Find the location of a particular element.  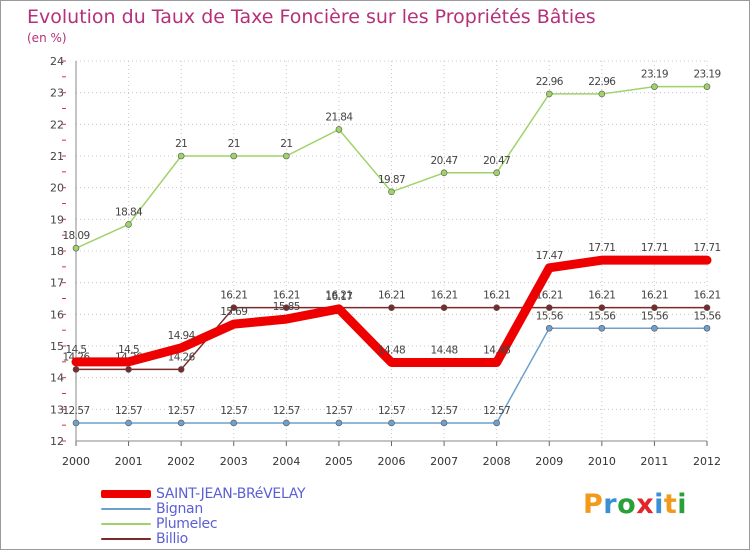

legend-label-plumelec: Plumelec is located at coordinates (187, 524).